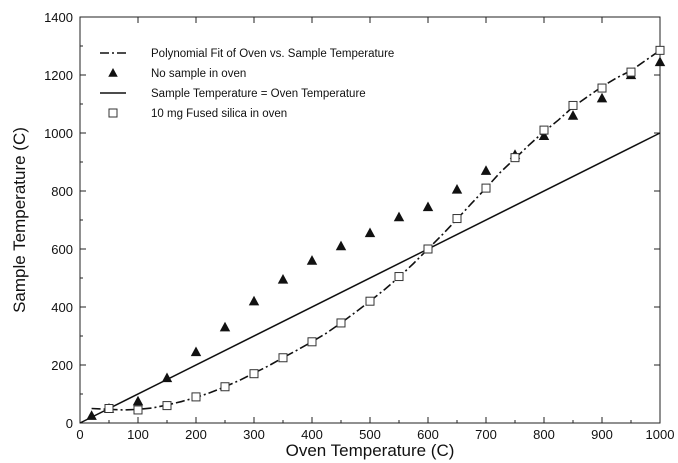 The width and height of the screenshot is (678, 463). What do you see at coordinates (58, 17) in the screenshot?
I see `y-tick-label: 1400` at bounding box center [58, 17].